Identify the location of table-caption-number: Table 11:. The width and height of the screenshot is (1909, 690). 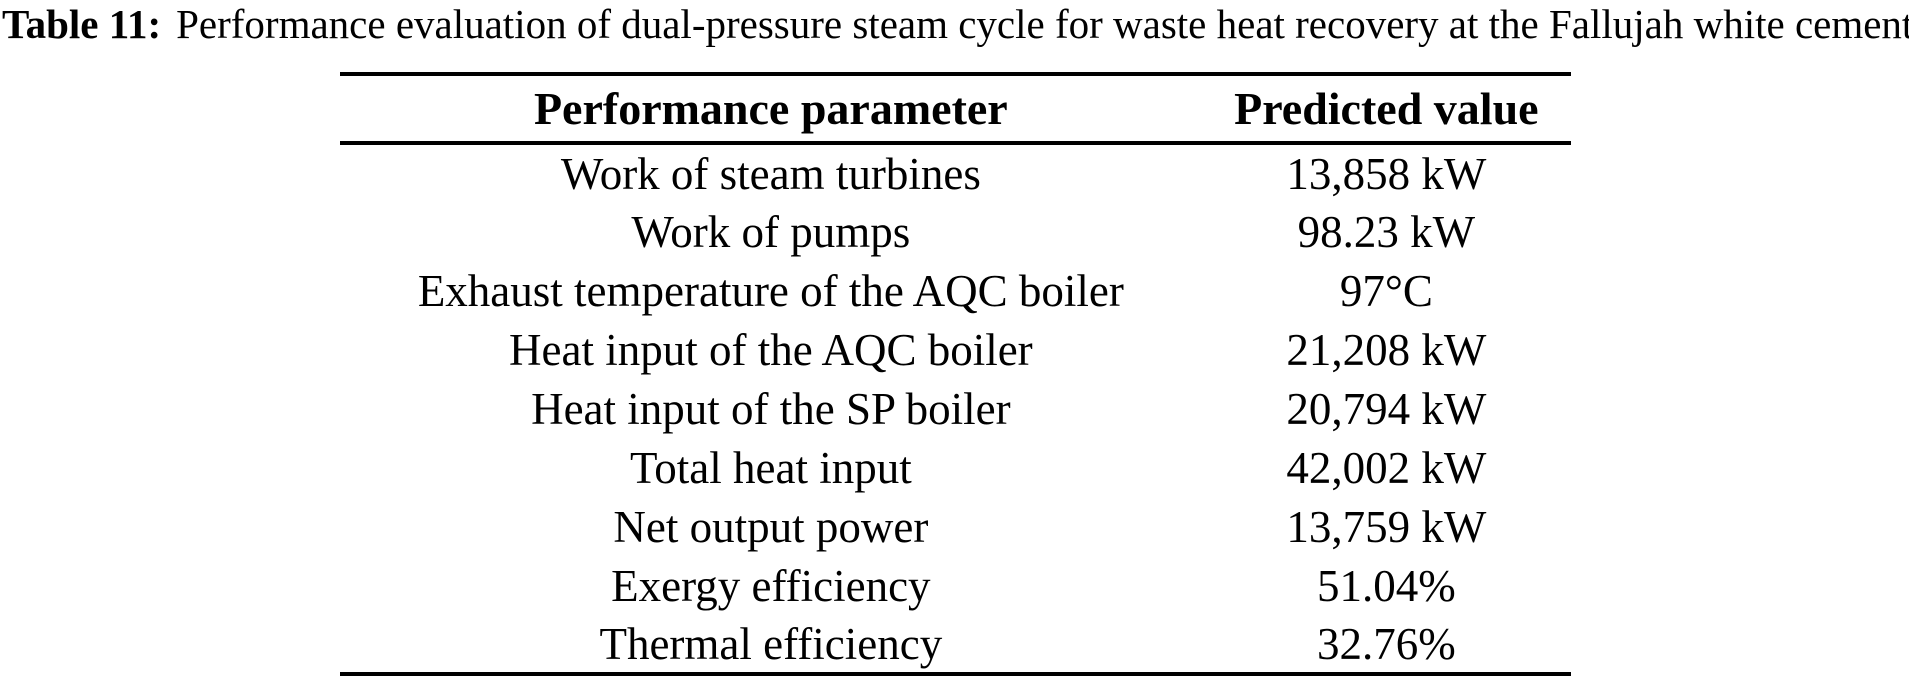
(82, 24).